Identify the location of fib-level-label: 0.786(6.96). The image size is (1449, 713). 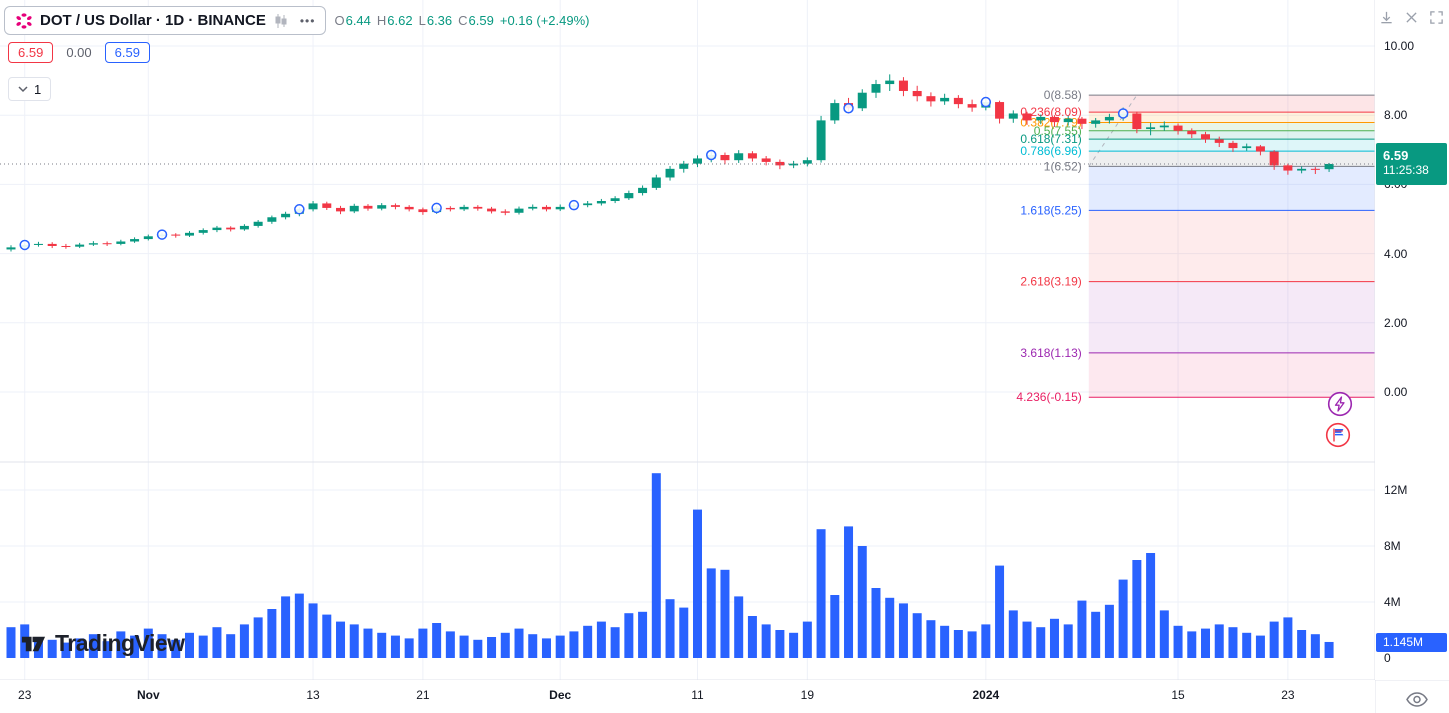
(1050, 151).